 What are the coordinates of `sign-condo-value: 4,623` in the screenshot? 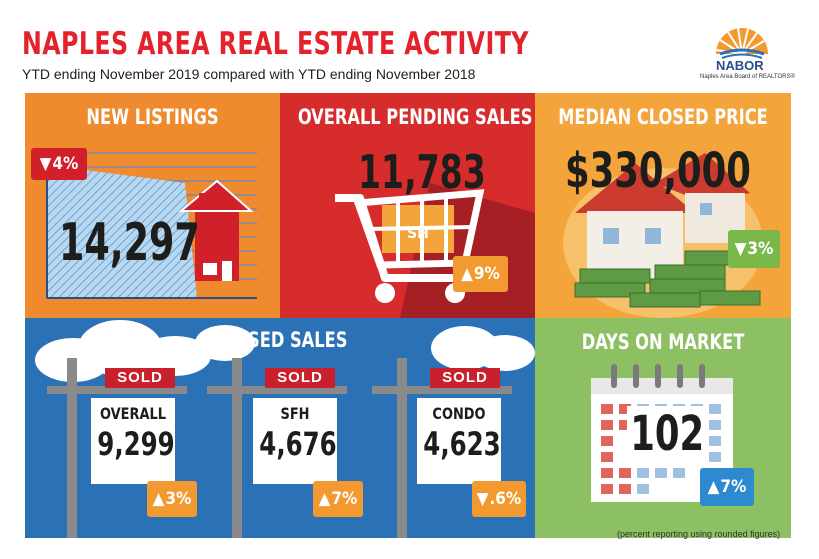 It's located at (462, 444).